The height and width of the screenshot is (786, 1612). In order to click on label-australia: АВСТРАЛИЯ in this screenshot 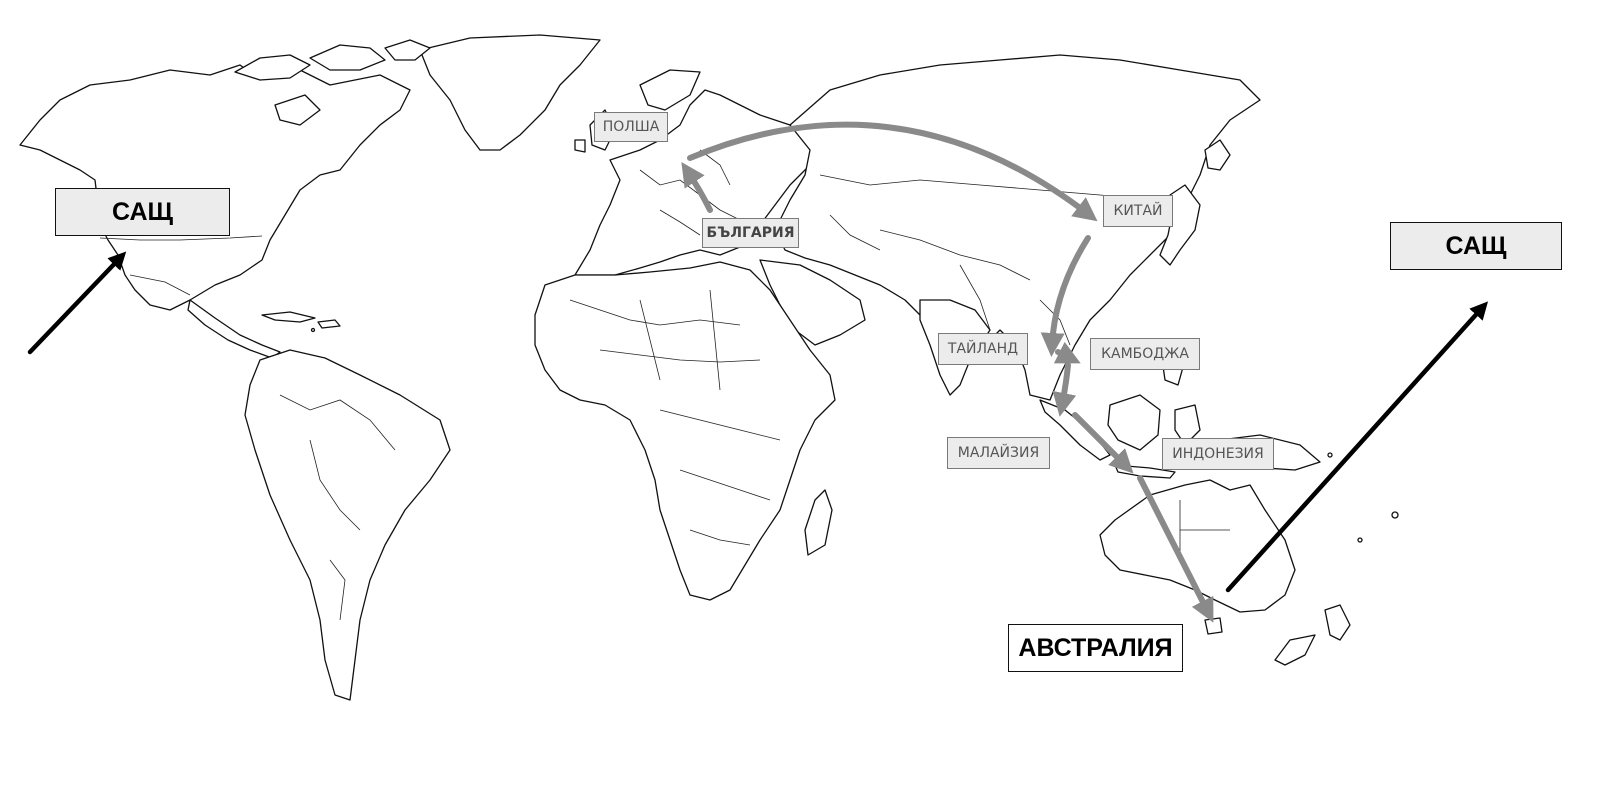, I will do `click(1095, 648)`.